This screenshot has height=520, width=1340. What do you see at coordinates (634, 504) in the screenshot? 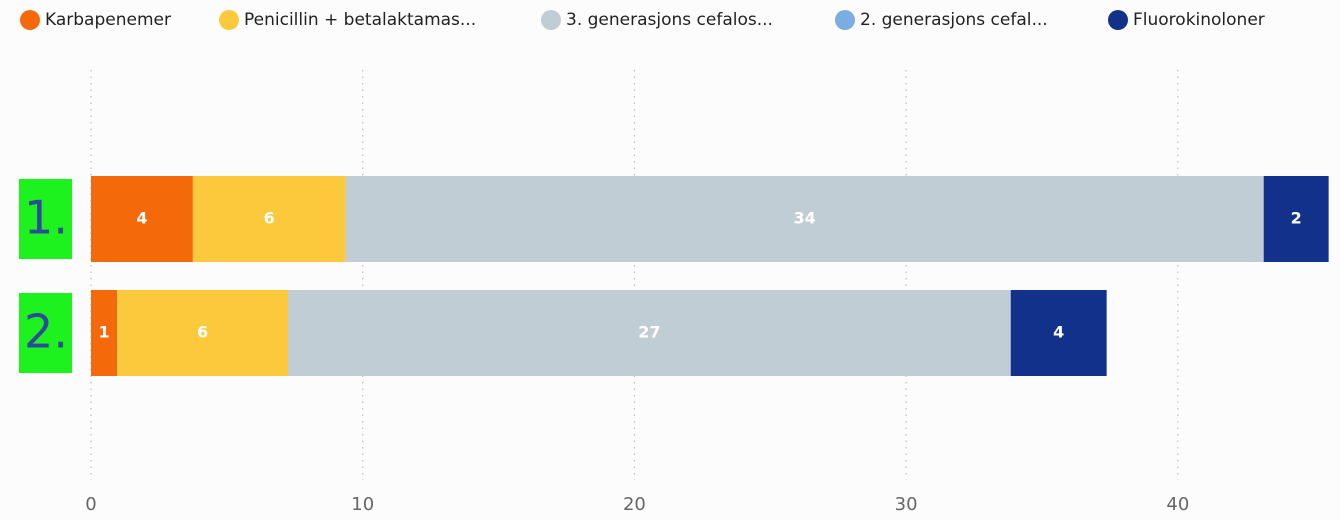
I see `x-tick-label: 20` at bounding box center [634, 504].